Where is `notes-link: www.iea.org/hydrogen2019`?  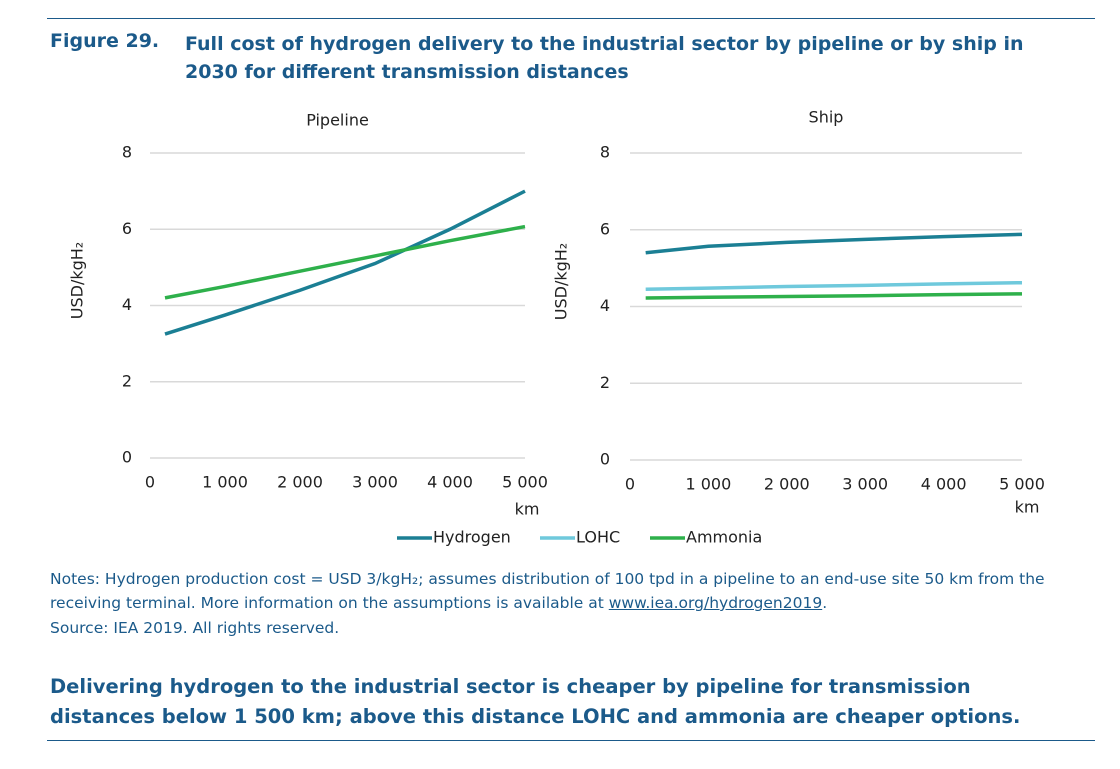
notes-link: www.iea.org/hydrogen2019 is located at coordinates (715, 603).